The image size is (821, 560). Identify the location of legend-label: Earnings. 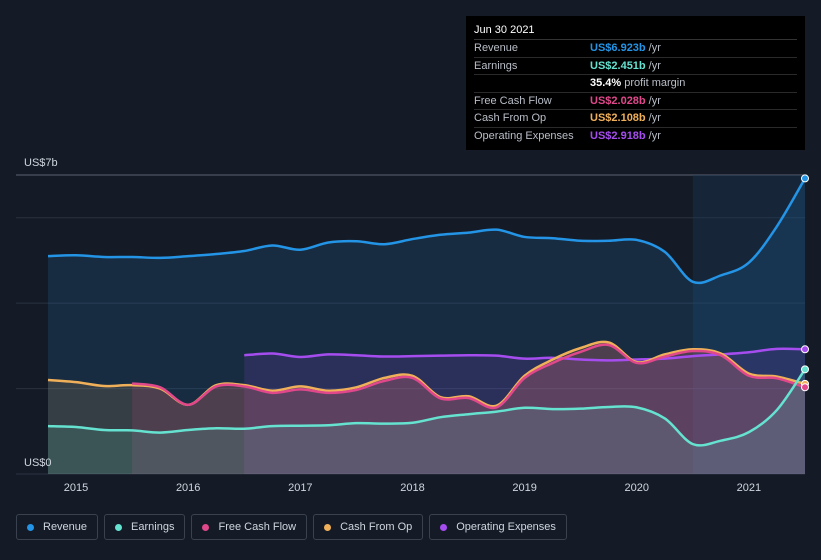
(153, 527).